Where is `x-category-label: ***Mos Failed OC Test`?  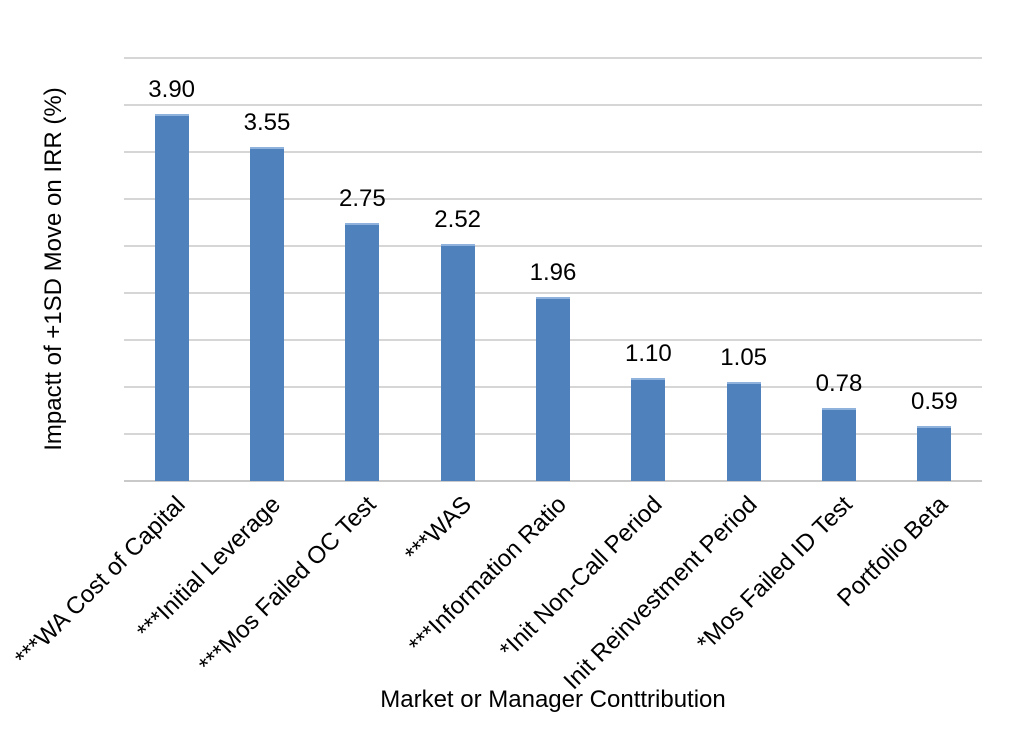
x-category-label: ***Mos Failed OC Test is located at coordinates (287, 585).